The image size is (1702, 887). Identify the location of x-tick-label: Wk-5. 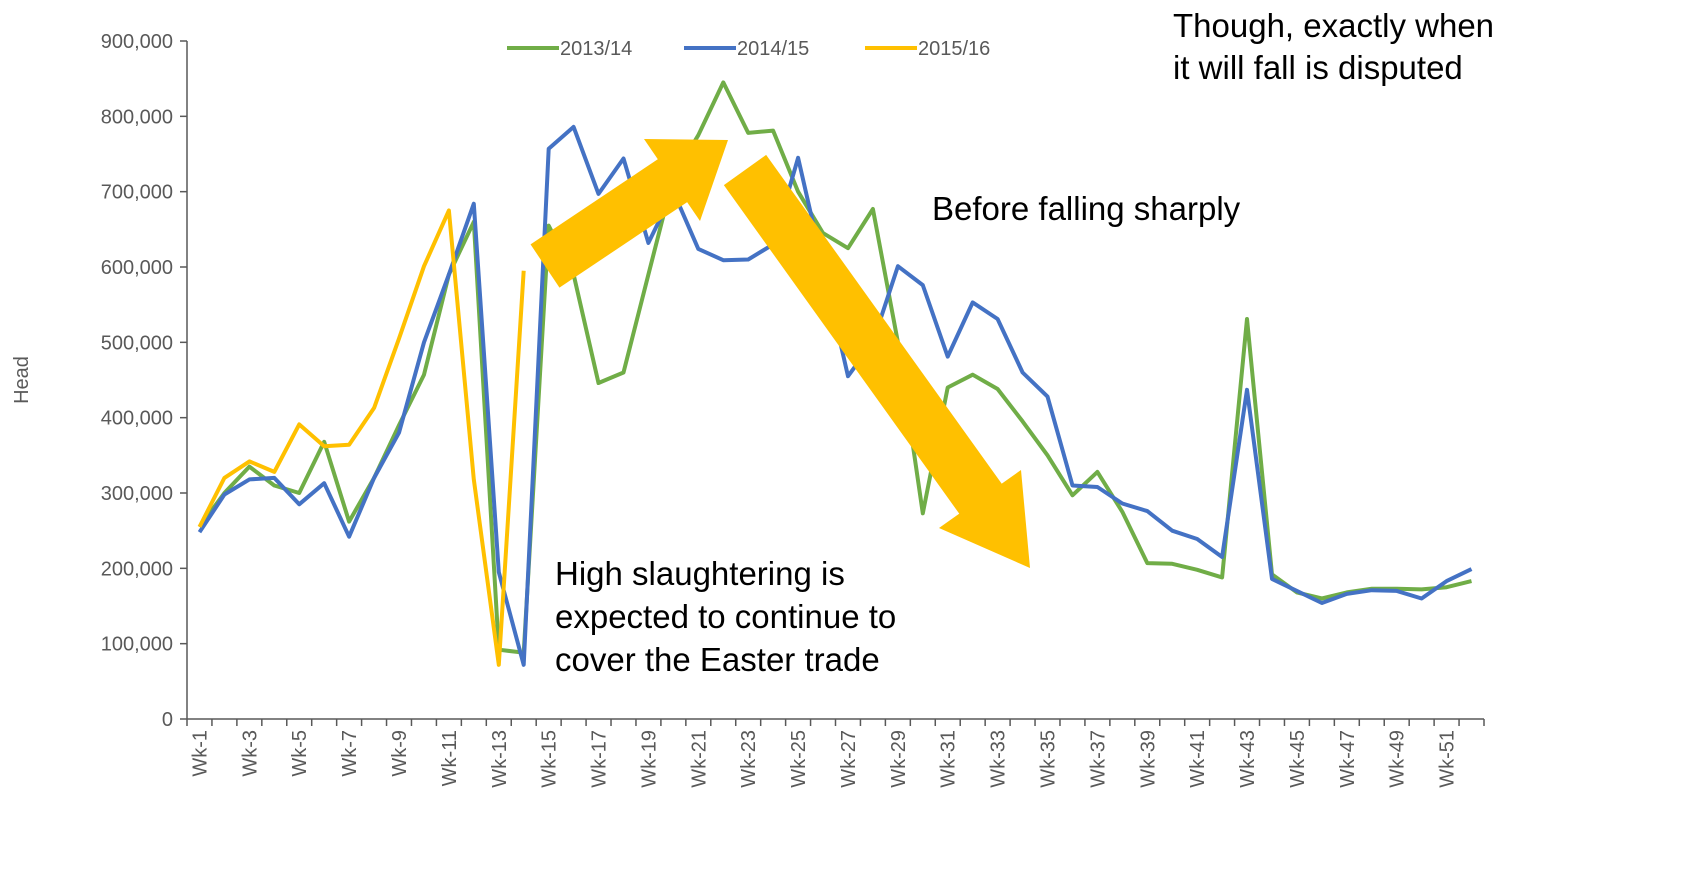
(300, 753).